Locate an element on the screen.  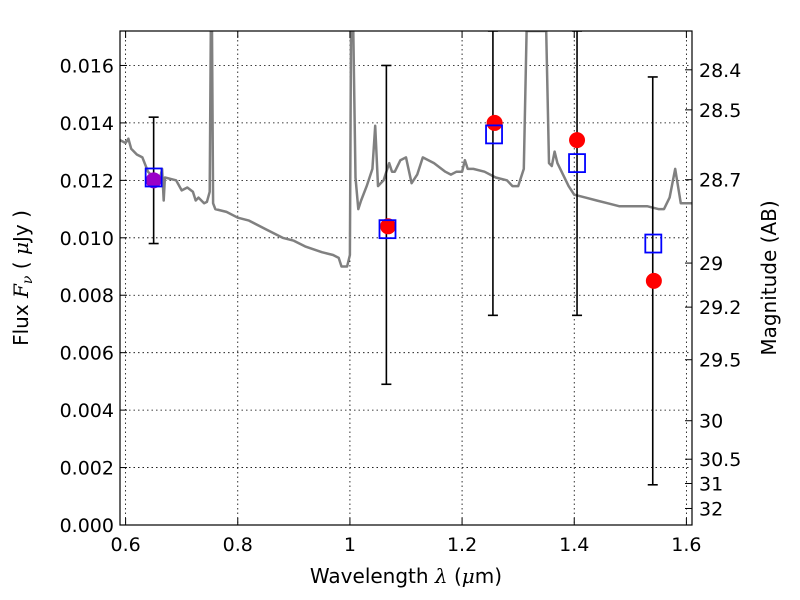
x-axis-title: Wavelength λ (μm) is located at coordinates (406, 576).